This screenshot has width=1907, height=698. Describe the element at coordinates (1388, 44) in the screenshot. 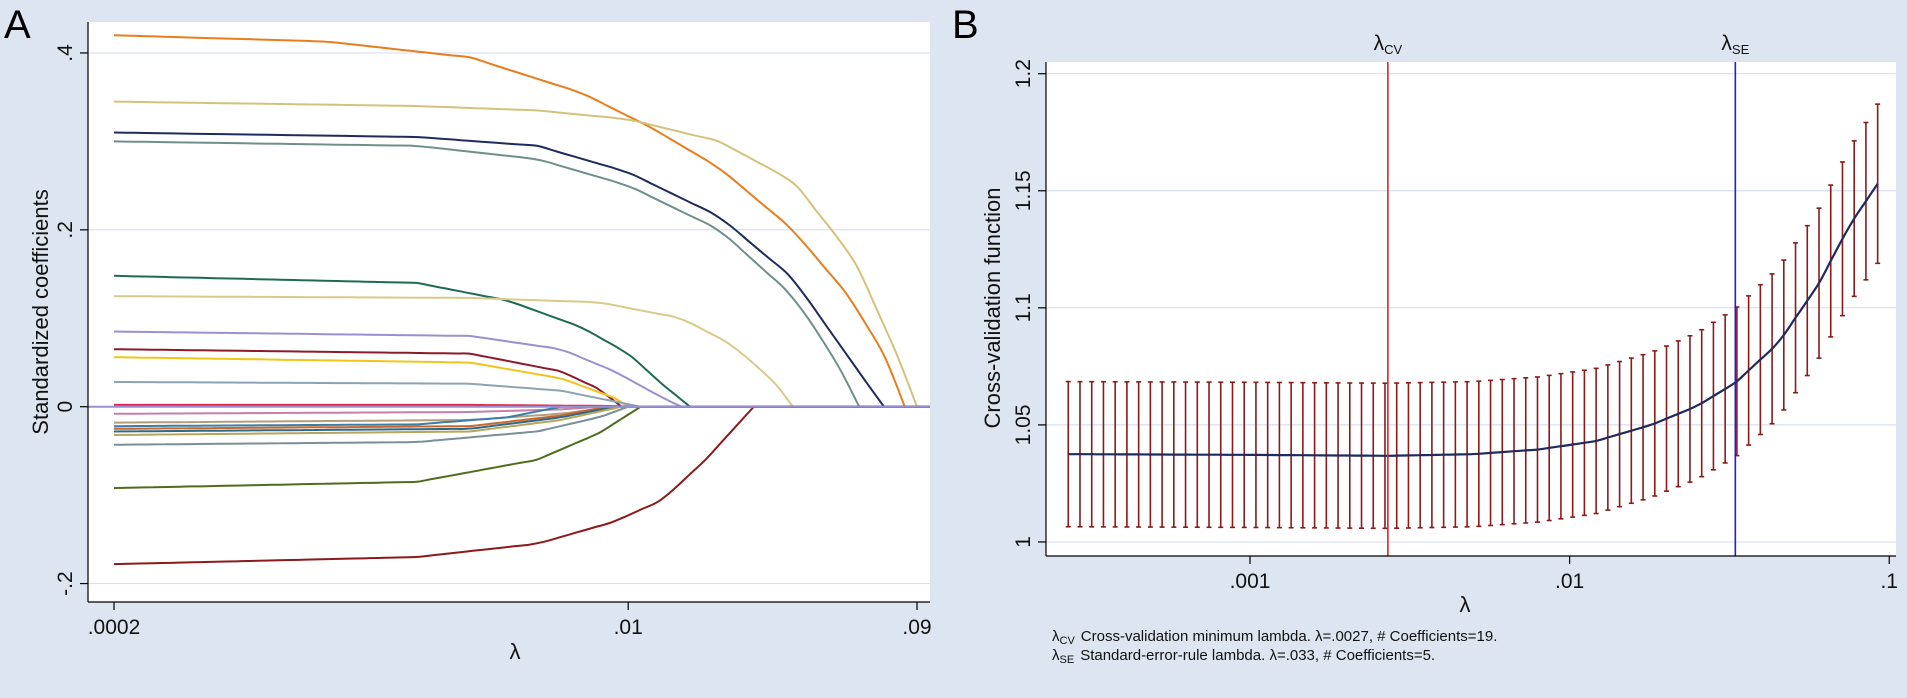

I see `lambda-cv-label: λCV` at that location.